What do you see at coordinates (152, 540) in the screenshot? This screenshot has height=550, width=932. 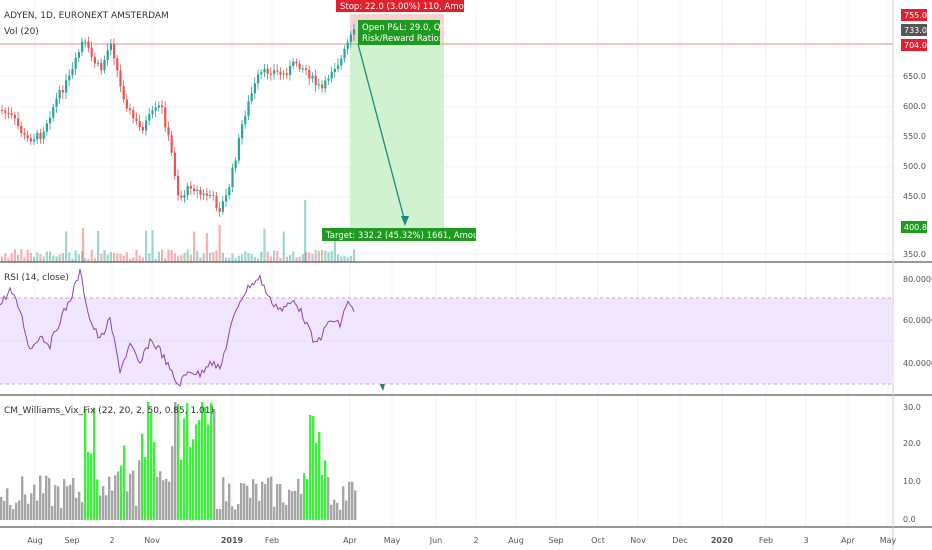 I see `time-tick: Nov` at bounding box center [152, 540].